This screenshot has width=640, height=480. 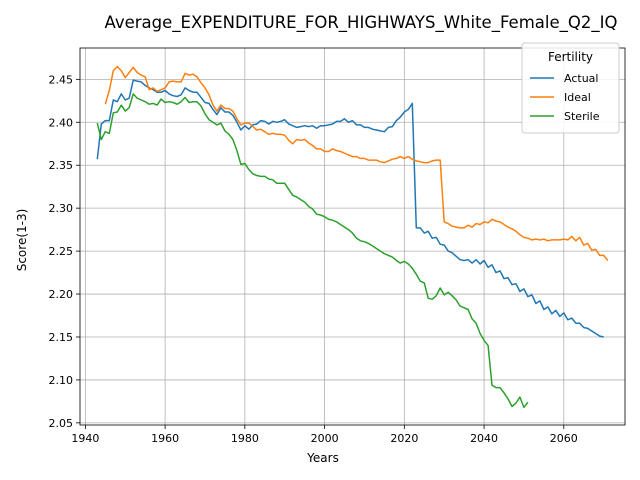 I want to click on y-axis-ticks: 2.05 2.10 2.15 2.20 2.25 2.30 2.35 2.40 2.45, so click(x=64, y=251).